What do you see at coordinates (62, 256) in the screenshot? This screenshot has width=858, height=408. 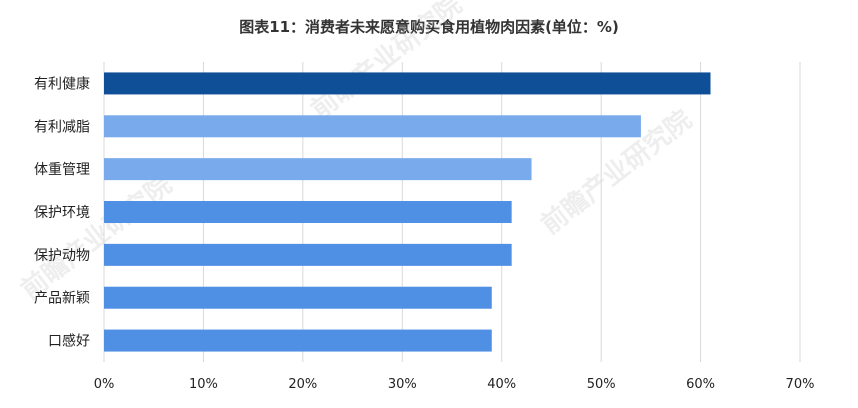 I see `category-label: 保护动物` at bounding box center [62, 256].